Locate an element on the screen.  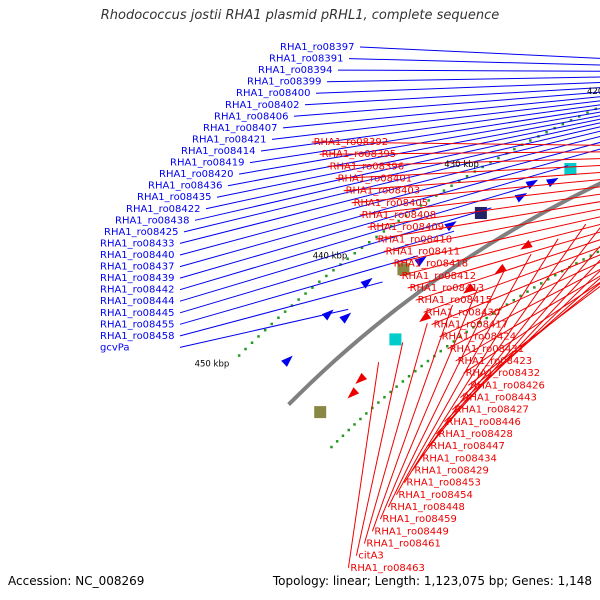
gene-label: RHA1_ro08412 is located at coordinates (439, 276).